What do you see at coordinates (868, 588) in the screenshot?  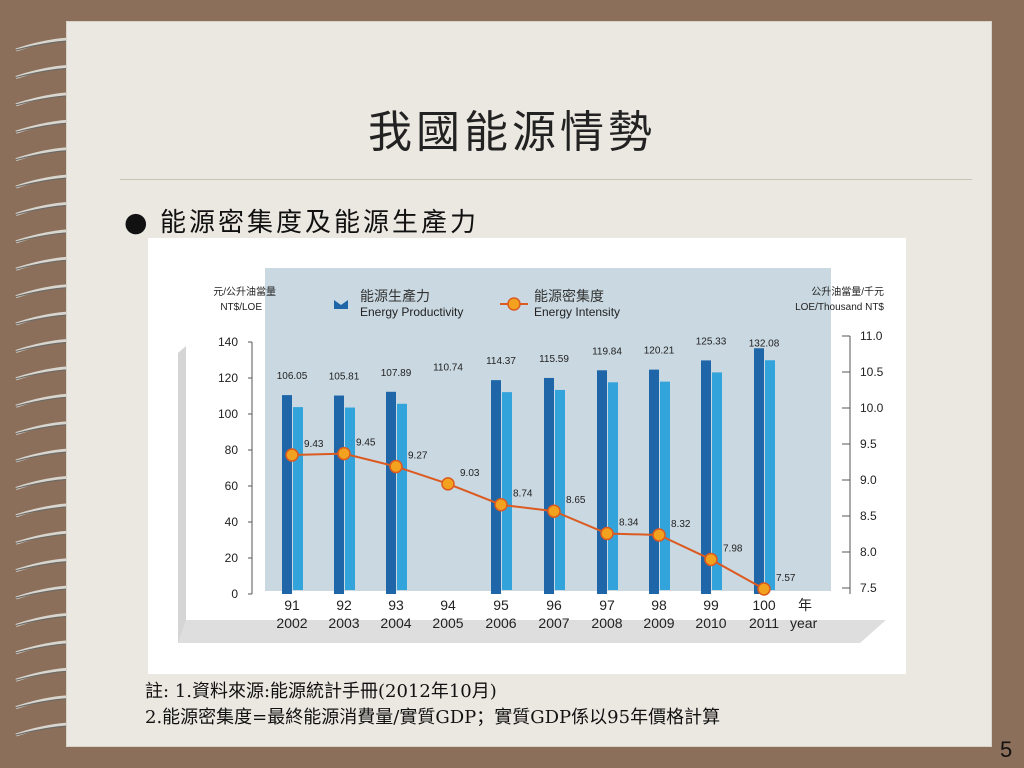 I see `right-axis-tick-label: 7.5` at bounding box center [868, 588].